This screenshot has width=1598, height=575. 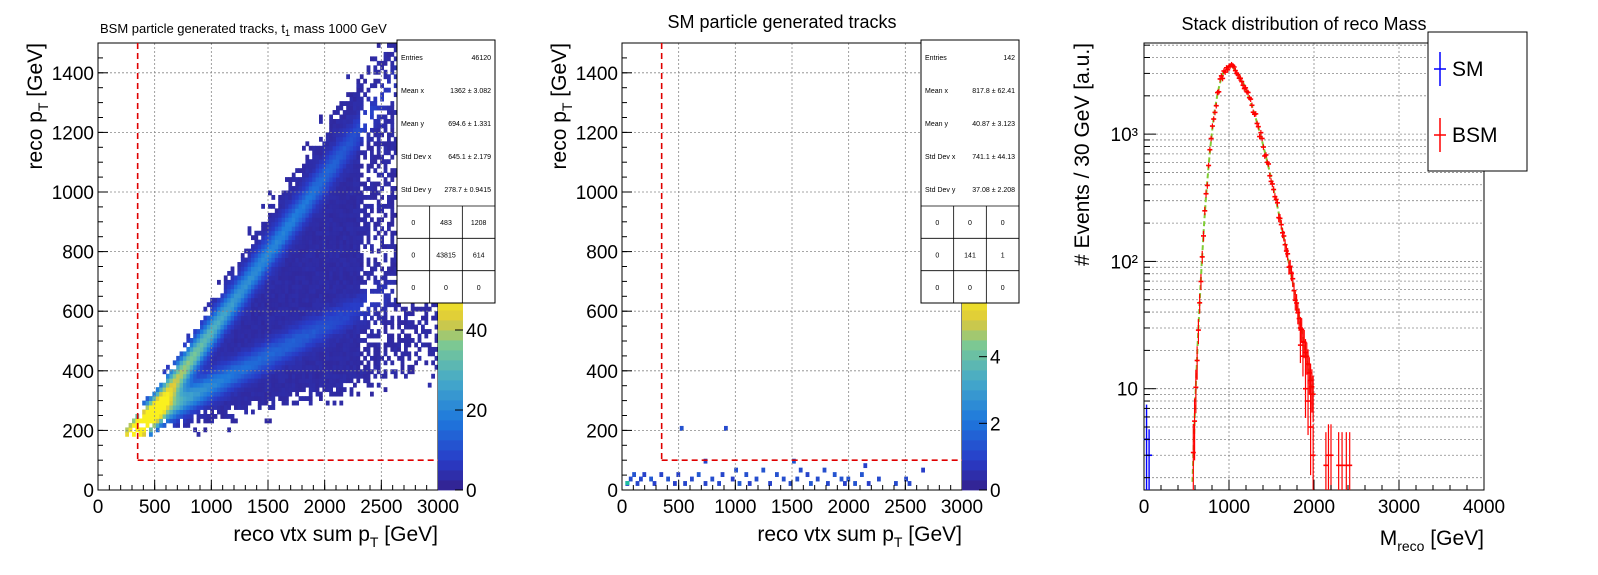 What do you see at coordinates (450, 395) in the screenshot?
I see `palette-band` at bounding box center [450, 395].